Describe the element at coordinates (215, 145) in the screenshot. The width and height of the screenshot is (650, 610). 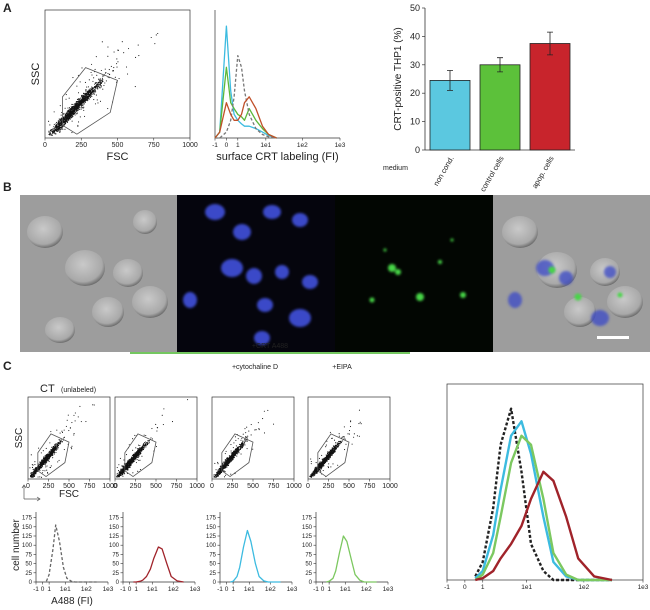
I see `x-tick-label: -1` at that location.